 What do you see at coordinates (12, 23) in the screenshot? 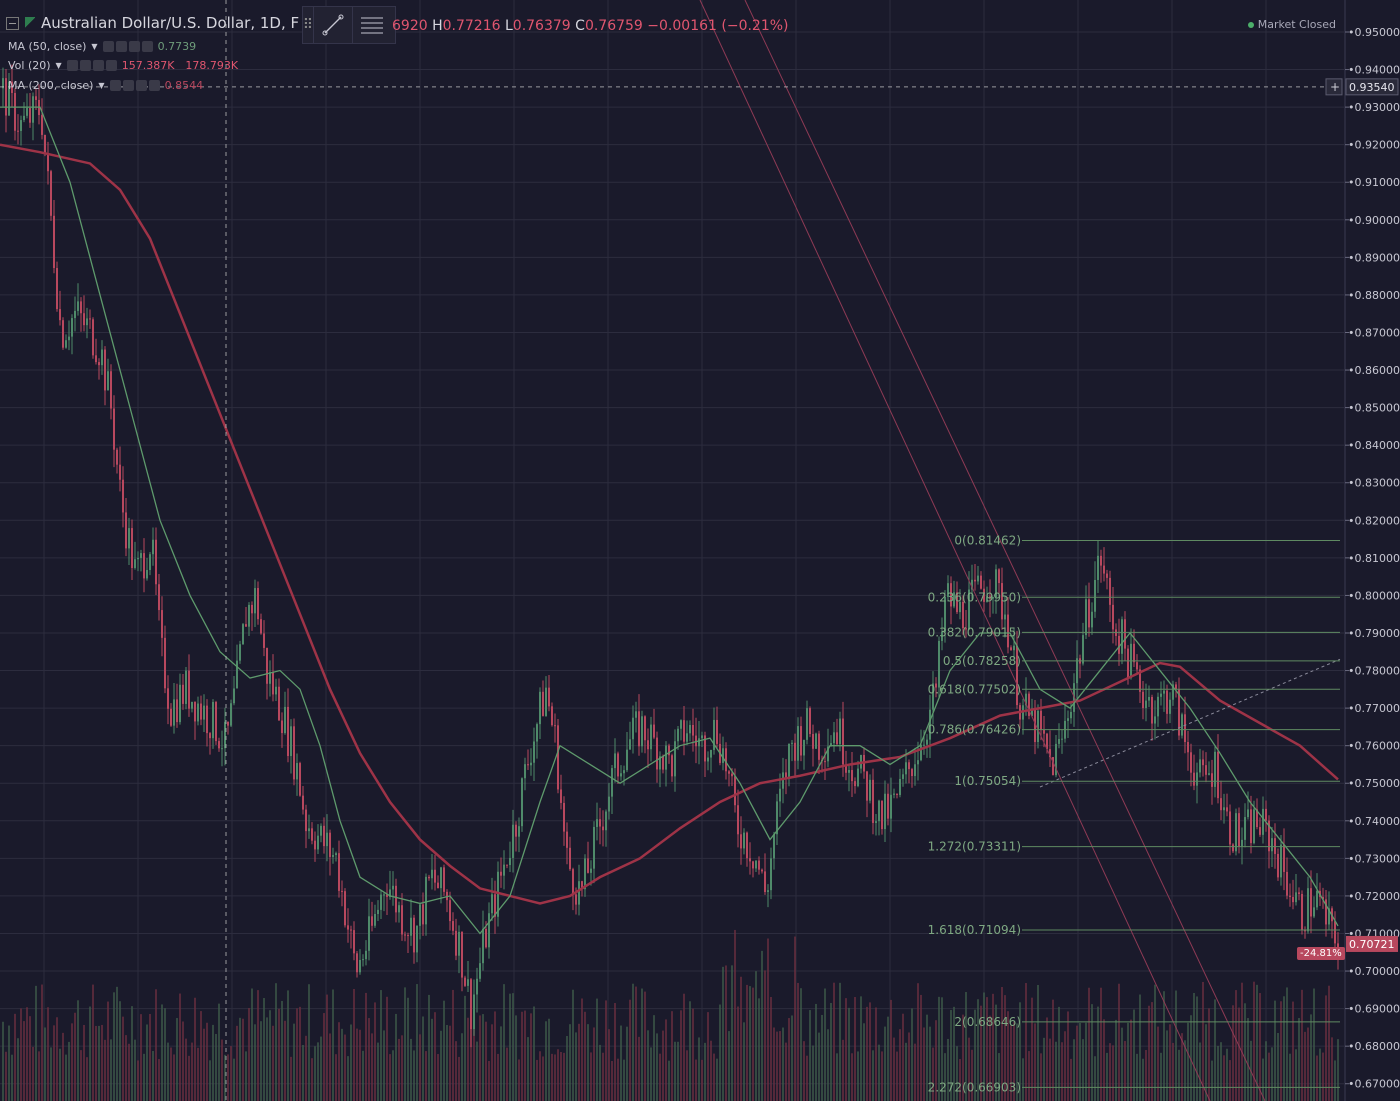
I see `collapse-icon` at bounding box center [12, 23].